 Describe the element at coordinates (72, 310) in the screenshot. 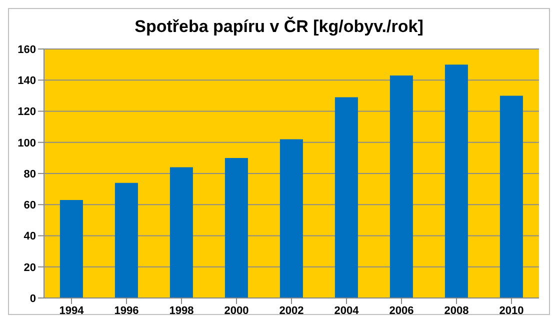

I see `x-tick-label: 1994` at that location.